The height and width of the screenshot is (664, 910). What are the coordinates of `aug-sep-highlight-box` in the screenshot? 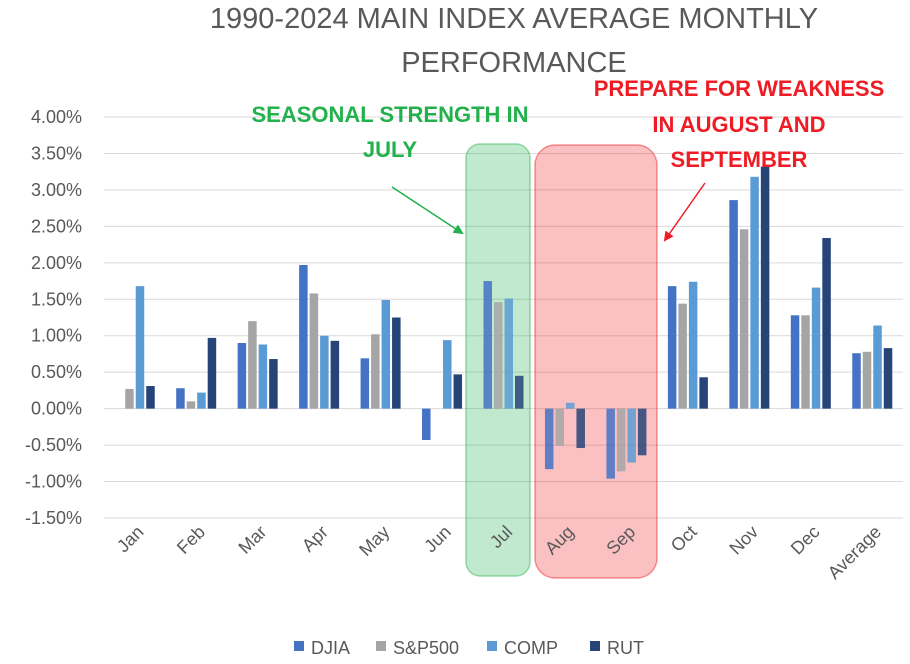 It's located at (596, 361).